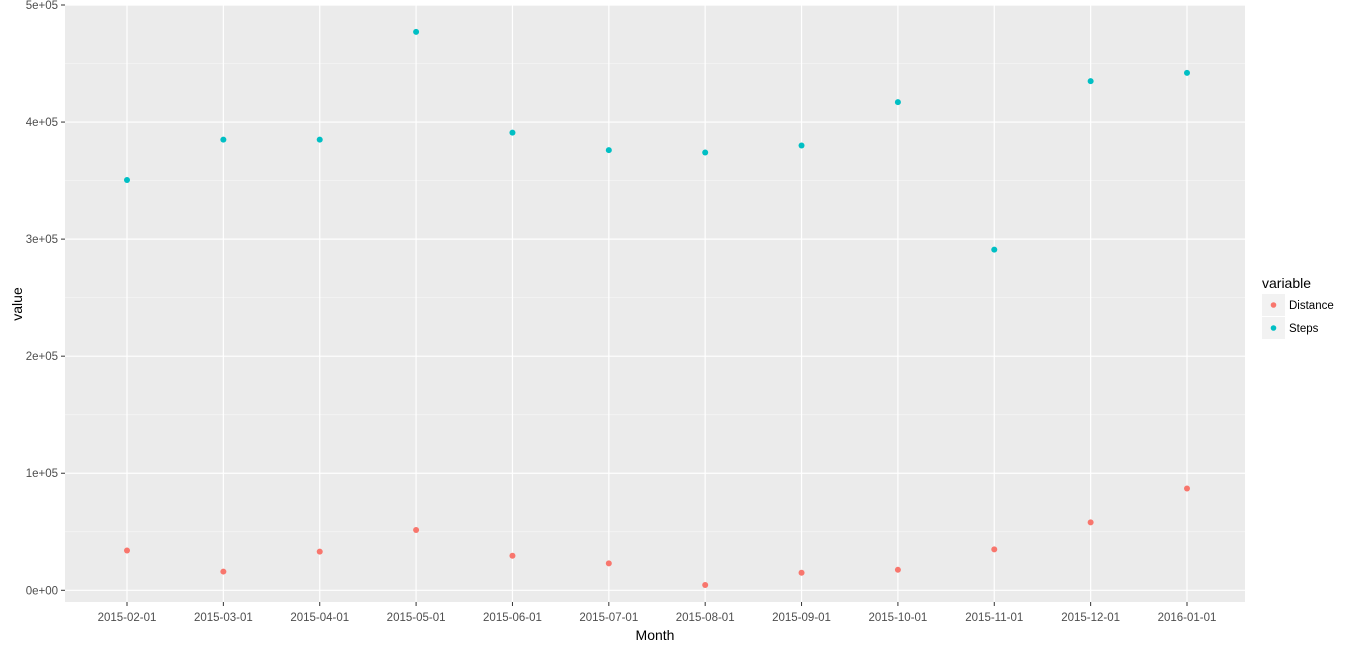 This screenshot has width=1362, height=650. I want to click on x-tick-label: 2015-11-01, so click(994, 618).